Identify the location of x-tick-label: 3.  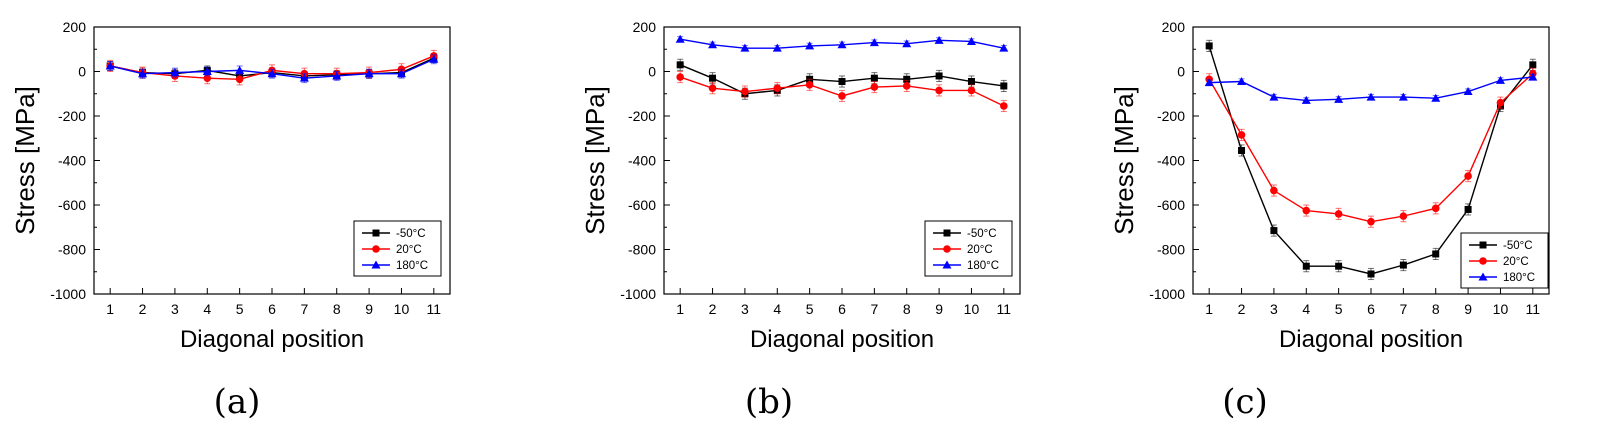
(745, 309).